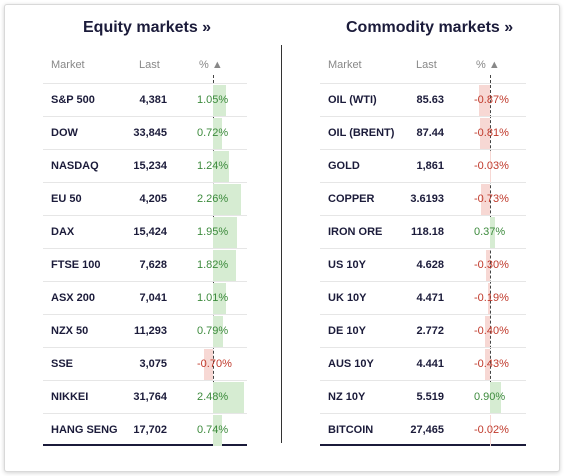 The height and width of the screenshot is (476, 564). What do you see at coordinates (84, 430) in the screenshot?
I see `market-name: HANG SENG` at bounding box center [84, 430].